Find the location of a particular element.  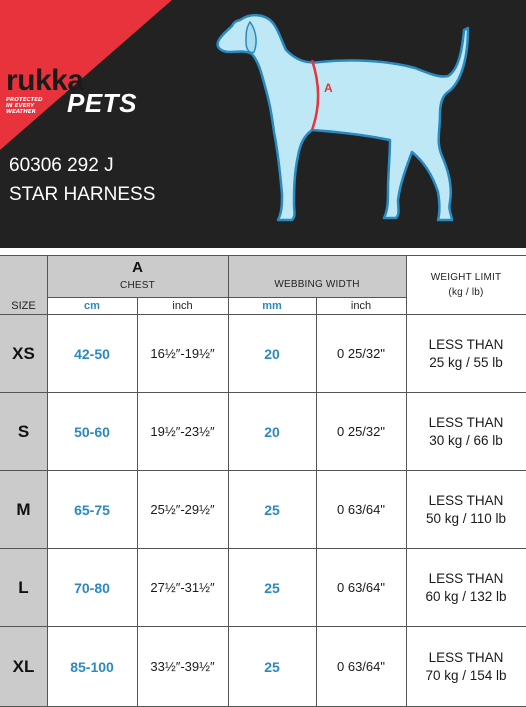

chest-header-background is located at coordinates (137, 276).